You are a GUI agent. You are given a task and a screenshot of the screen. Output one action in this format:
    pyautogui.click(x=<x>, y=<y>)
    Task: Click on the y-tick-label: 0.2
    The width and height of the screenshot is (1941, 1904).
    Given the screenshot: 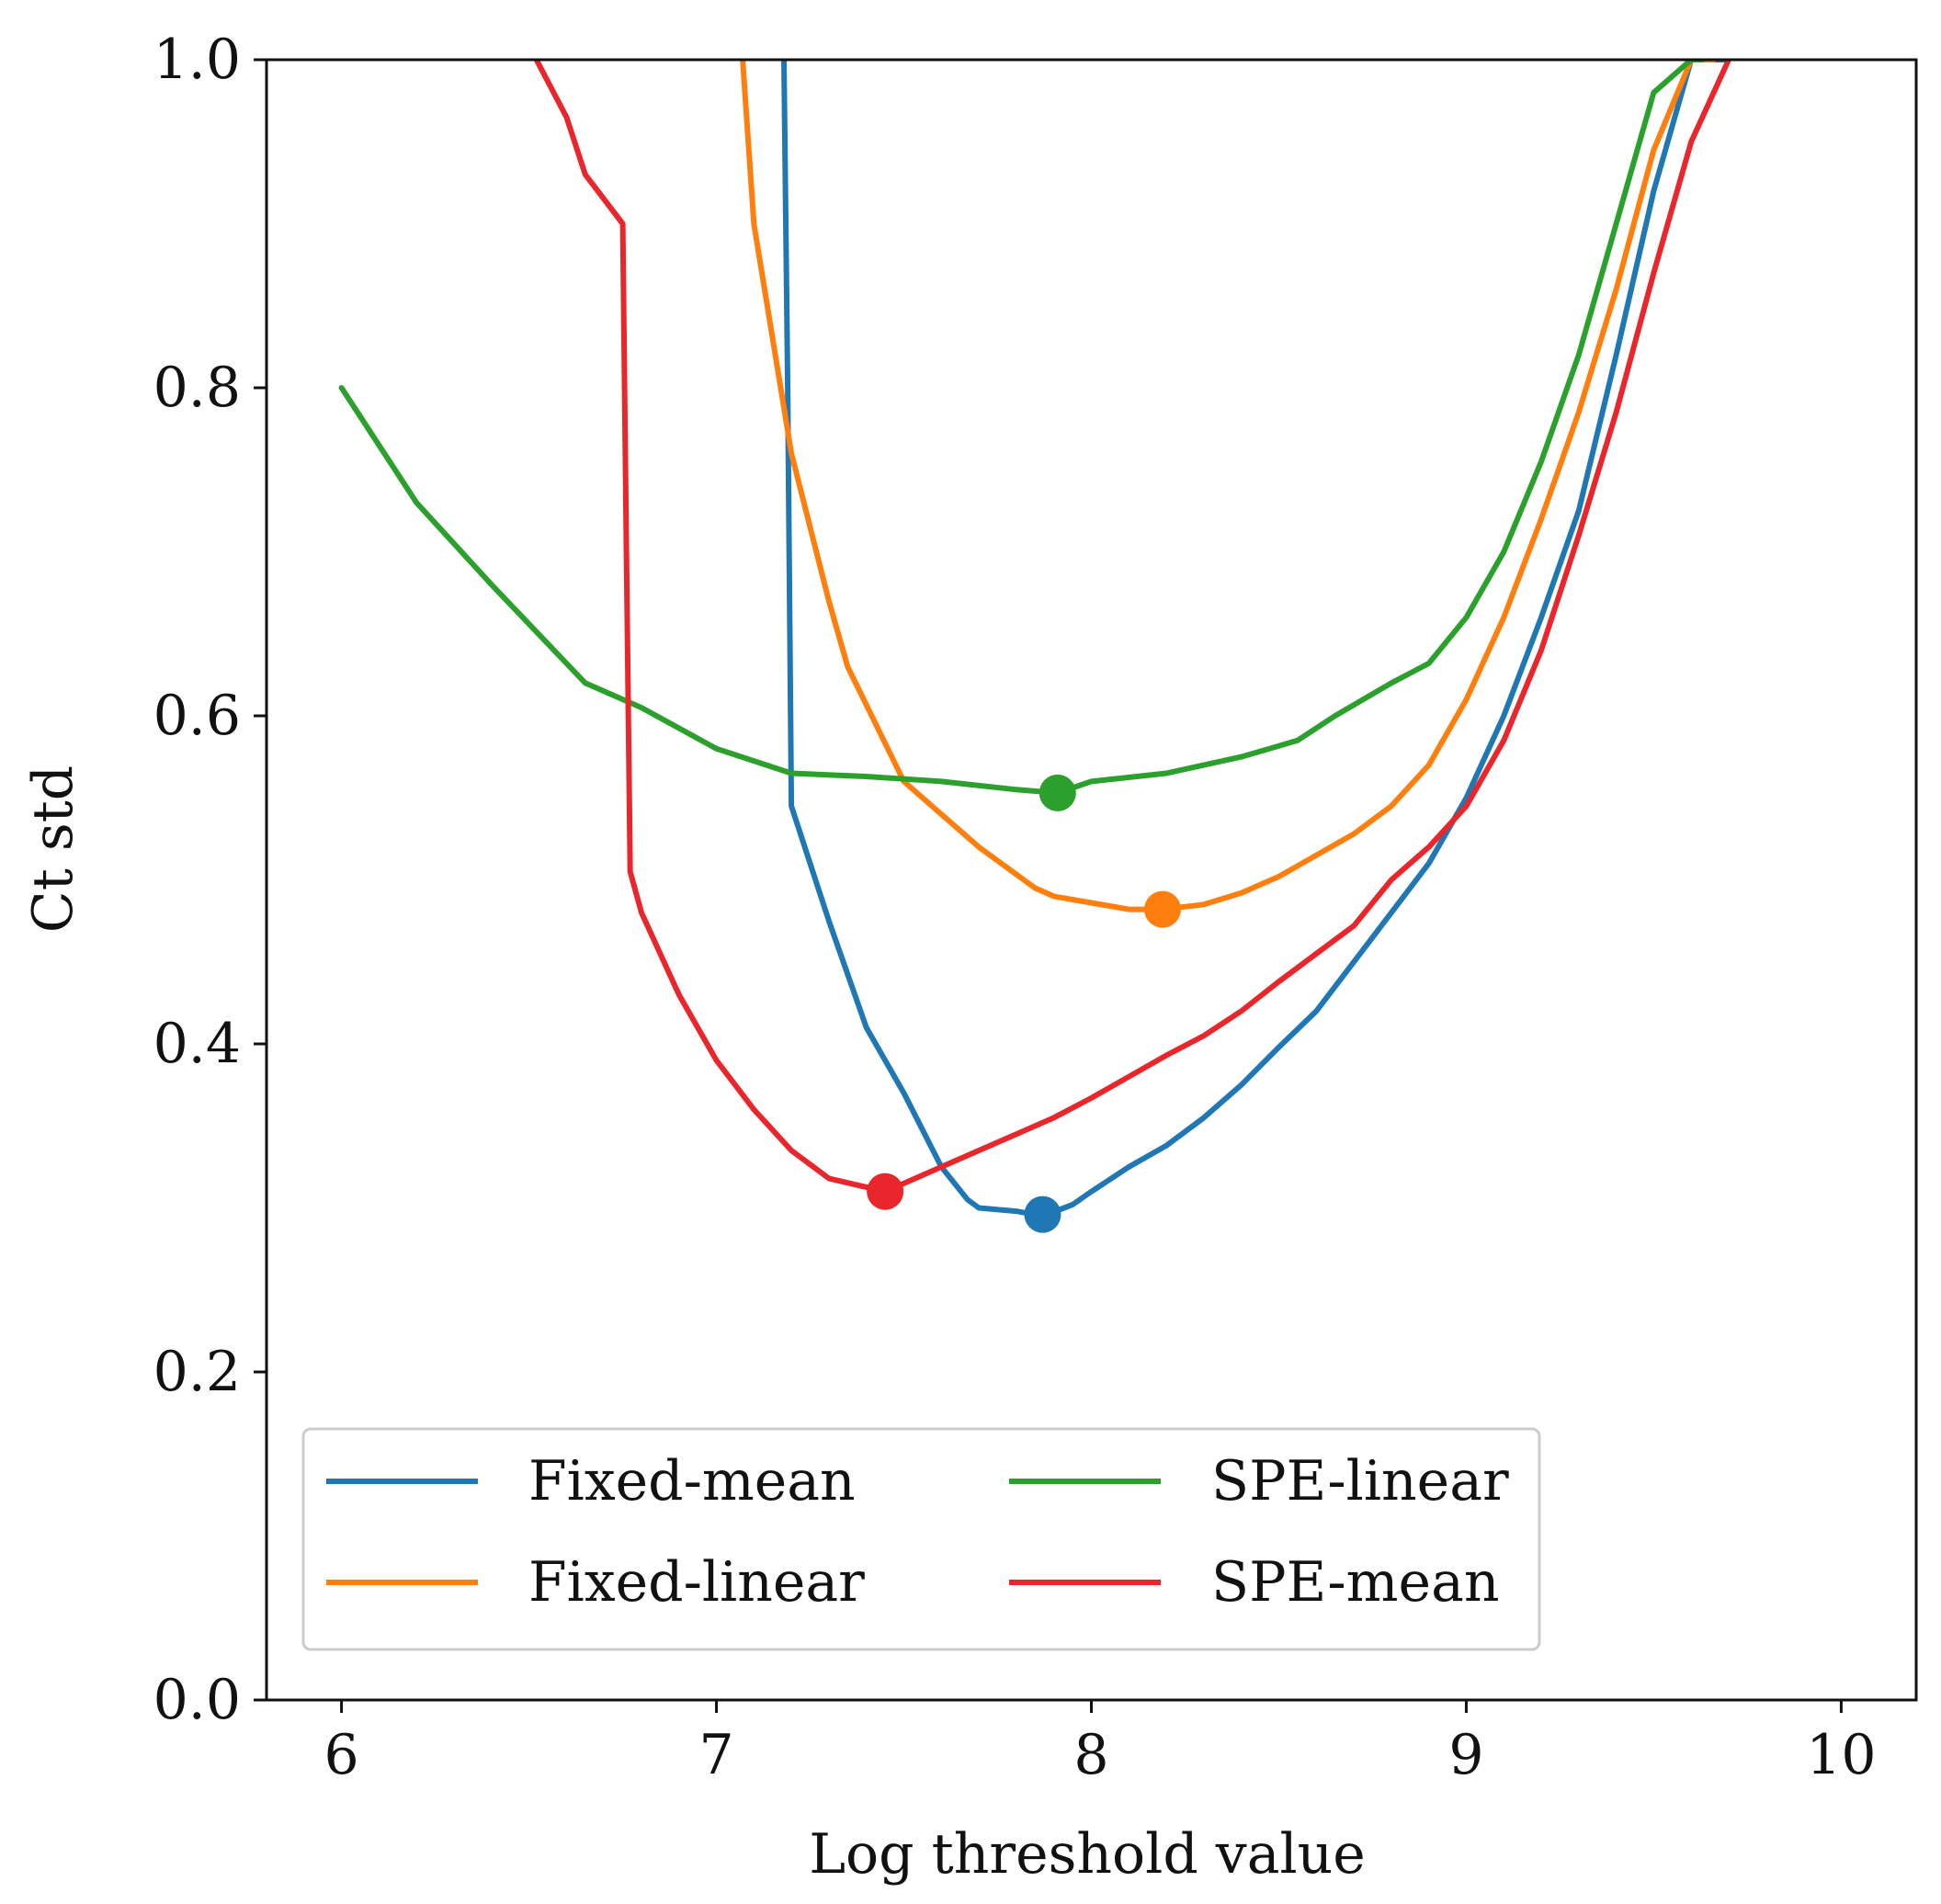 What is the action you would take?
    pyautogui.click(x=197, y=1372)
    